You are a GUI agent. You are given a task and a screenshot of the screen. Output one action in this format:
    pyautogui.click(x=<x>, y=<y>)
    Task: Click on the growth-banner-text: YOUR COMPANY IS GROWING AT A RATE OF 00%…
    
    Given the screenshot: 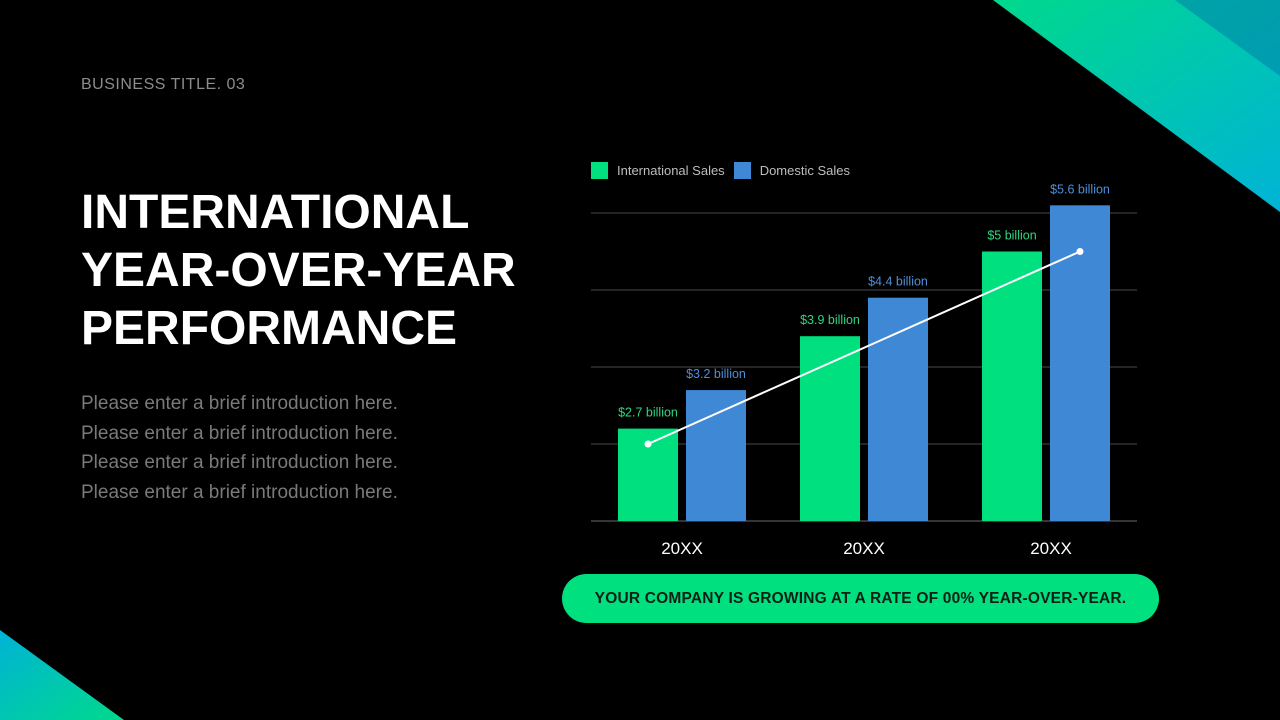 What is the action you would take?
    pyautogui.click(x=860, y=598)
    